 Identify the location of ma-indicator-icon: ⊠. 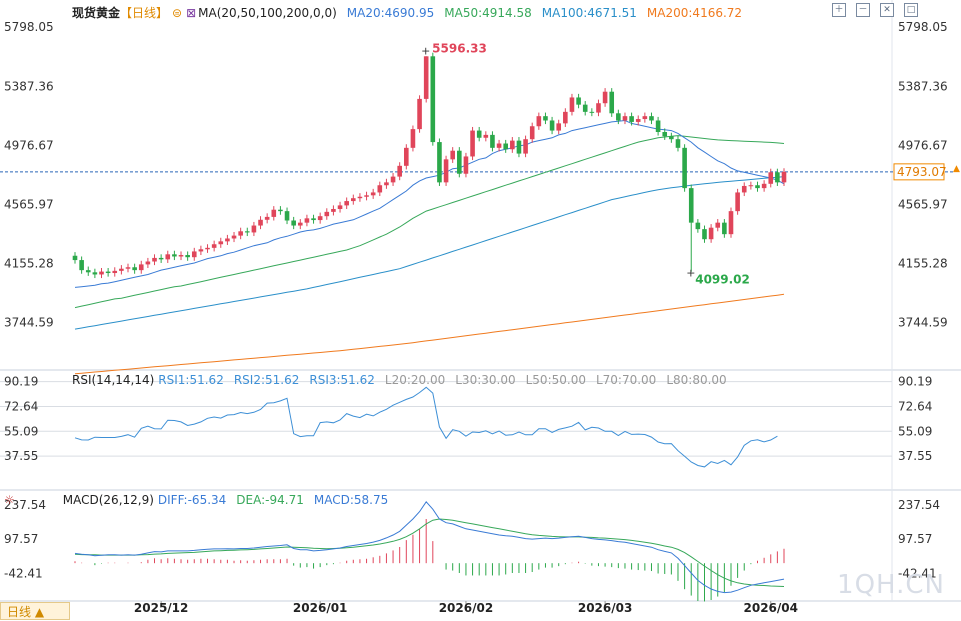
(191, 13).